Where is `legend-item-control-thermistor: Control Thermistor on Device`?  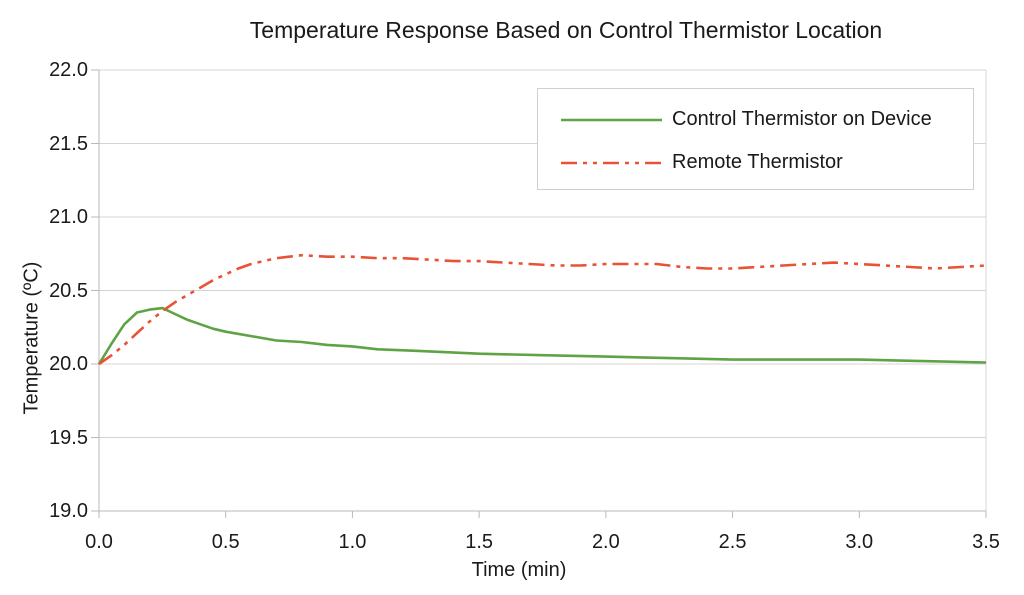 legend-item-control-thermistor: Control Thermistor on Device is located at coordinates (755, 119).